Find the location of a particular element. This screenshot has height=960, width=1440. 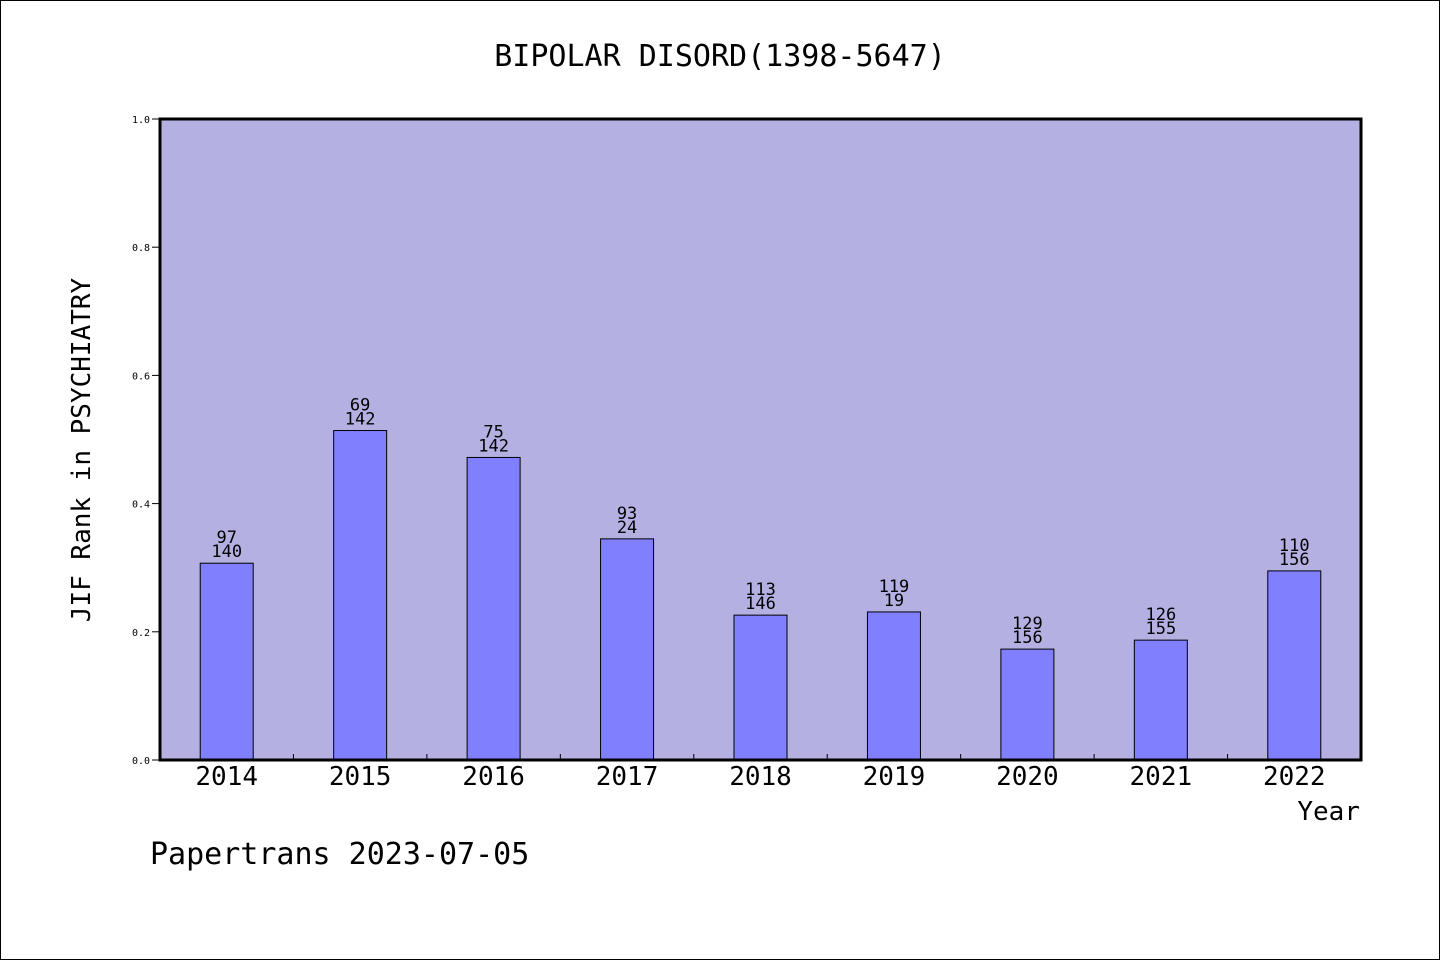

bar-label-rank: 113 is located at coordinates (760, 590).